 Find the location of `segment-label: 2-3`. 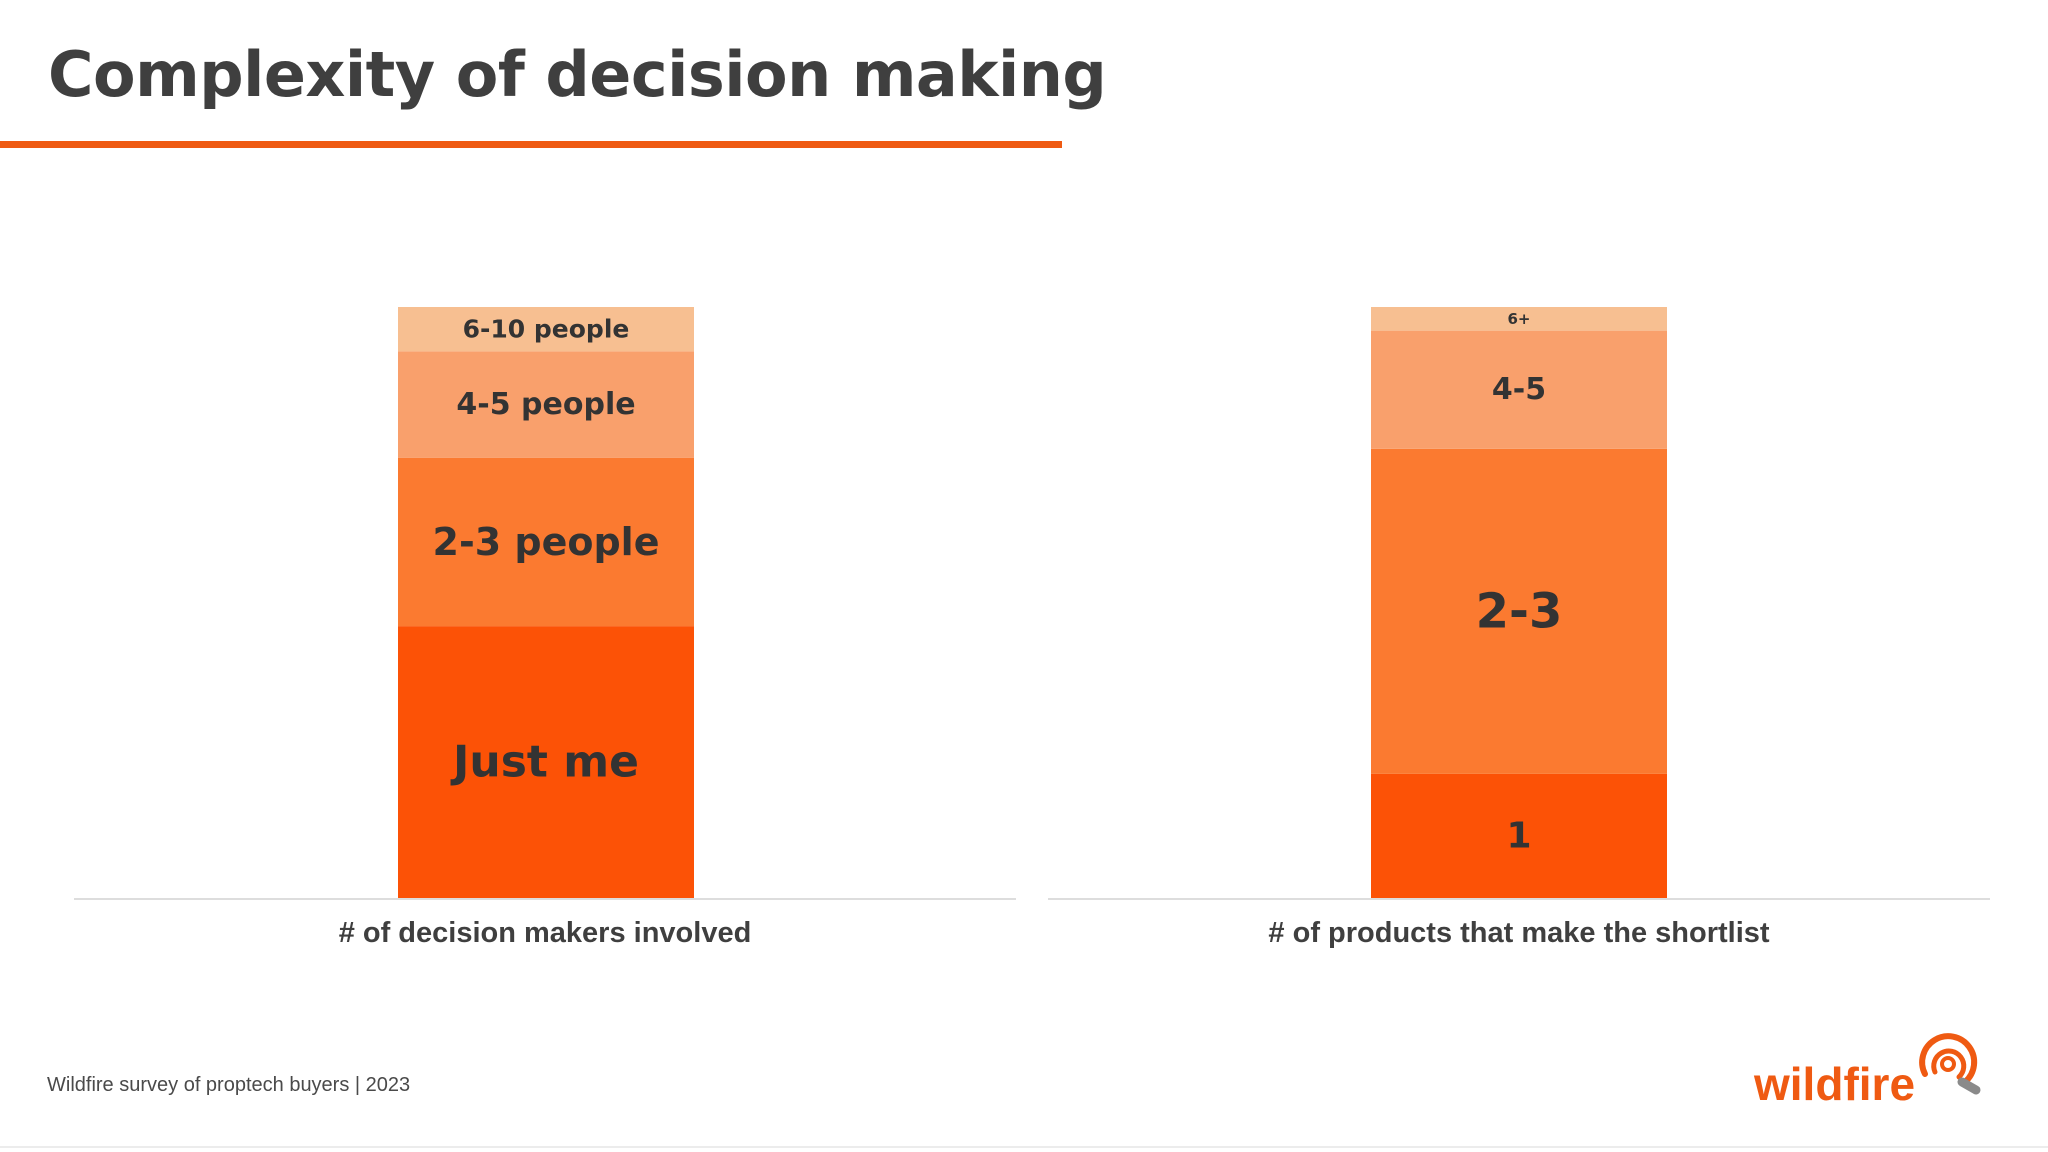

segment-label: 2-3 is located at coordinates (1519, 611).